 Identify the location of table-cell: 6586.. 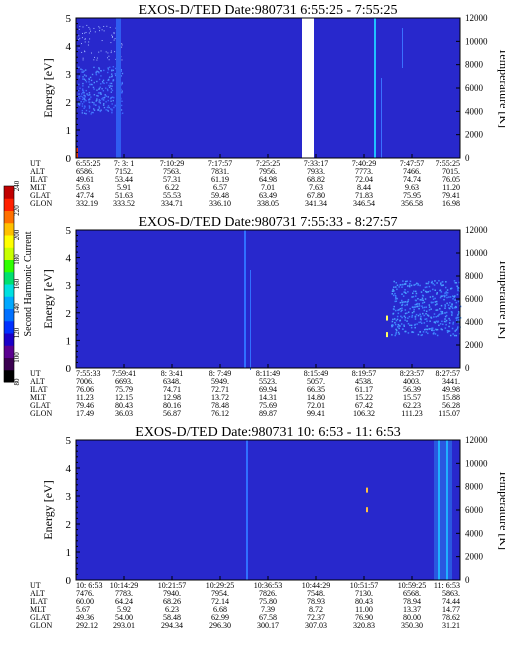
(85, 171).